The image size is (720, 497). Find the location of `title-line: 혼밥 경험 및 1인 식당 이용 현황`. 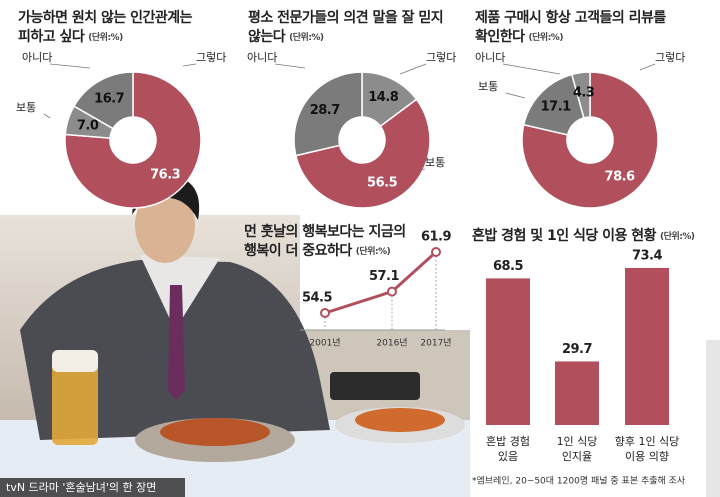

title-line: 혼밥 경험 및 1인 식당 이용 현황 is located at coordinates (564, 235).